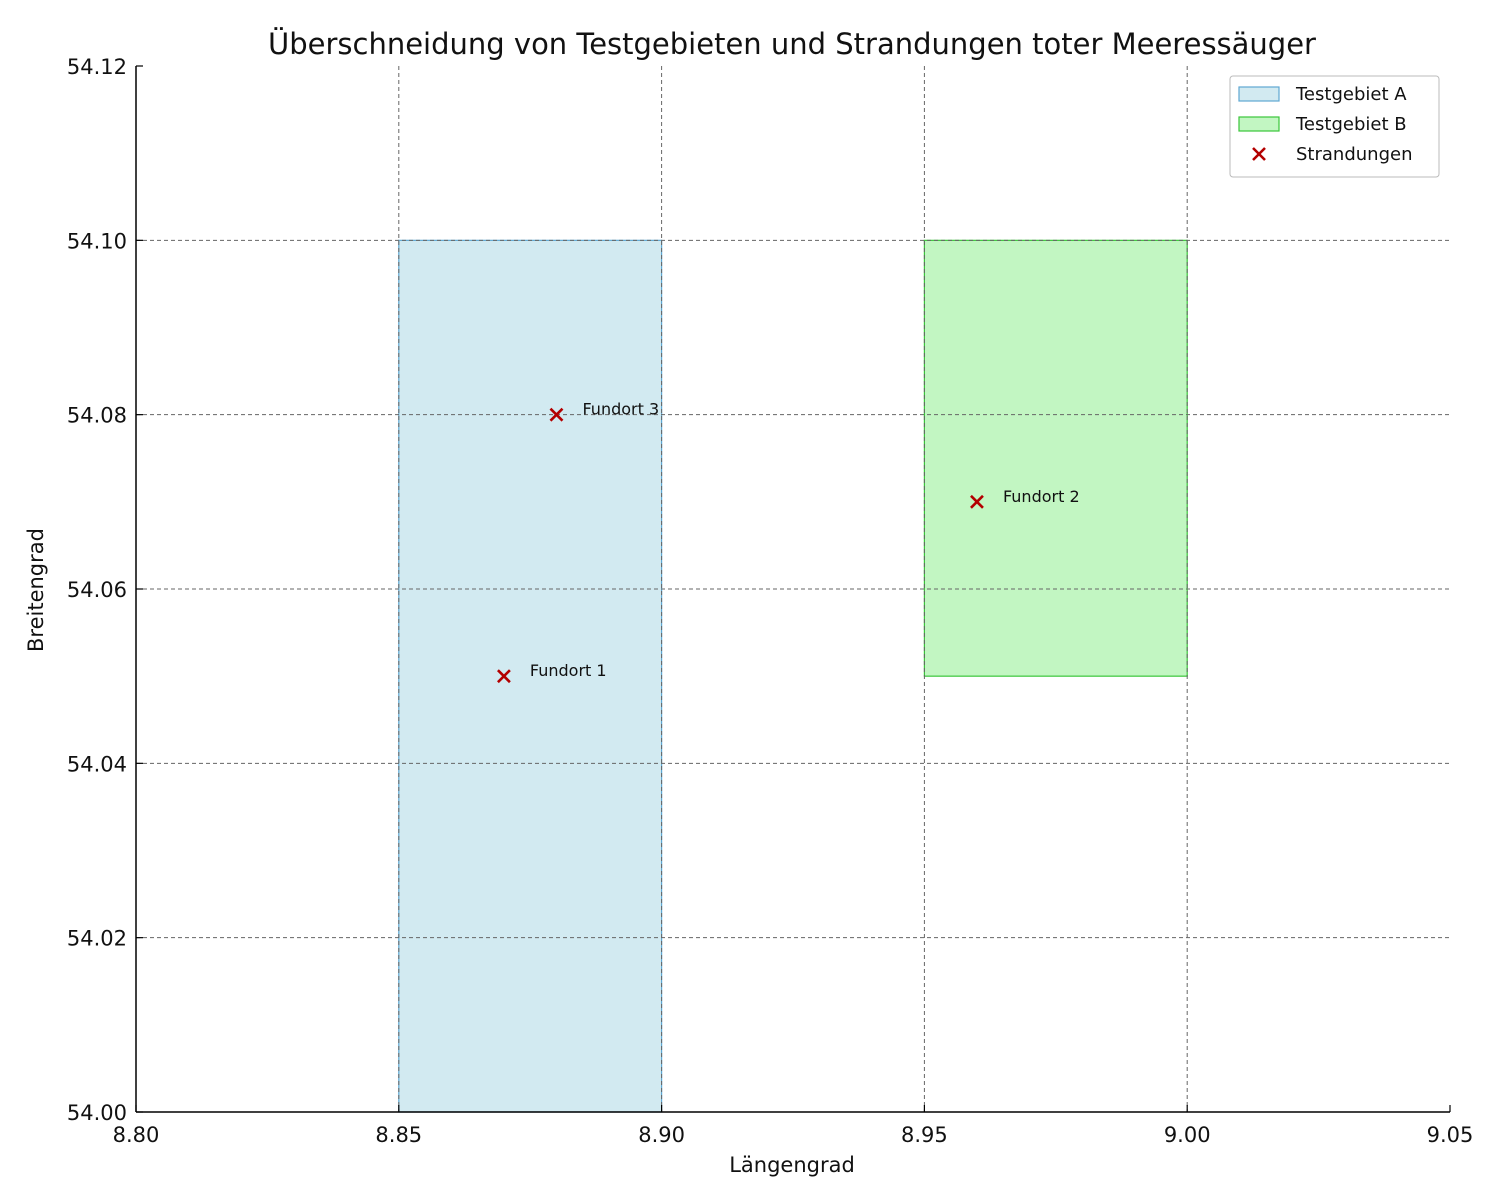 The image size is (1500, 1200). What do you see at coordinates (924, 1135) in the screenshot?
I see `x-tick-label: 8.95` at bounding box center [924, 1135].